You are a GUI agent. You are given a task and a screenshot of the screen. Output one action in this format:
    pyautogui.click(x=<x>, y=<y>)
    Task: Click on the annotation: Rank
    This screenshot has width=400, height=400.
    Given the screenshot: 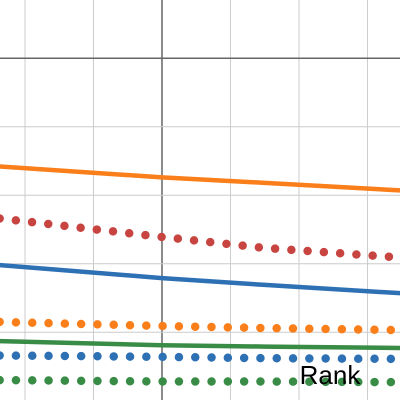 What is the action you would take?
    pyautogui.click(x=331, y=375)
    